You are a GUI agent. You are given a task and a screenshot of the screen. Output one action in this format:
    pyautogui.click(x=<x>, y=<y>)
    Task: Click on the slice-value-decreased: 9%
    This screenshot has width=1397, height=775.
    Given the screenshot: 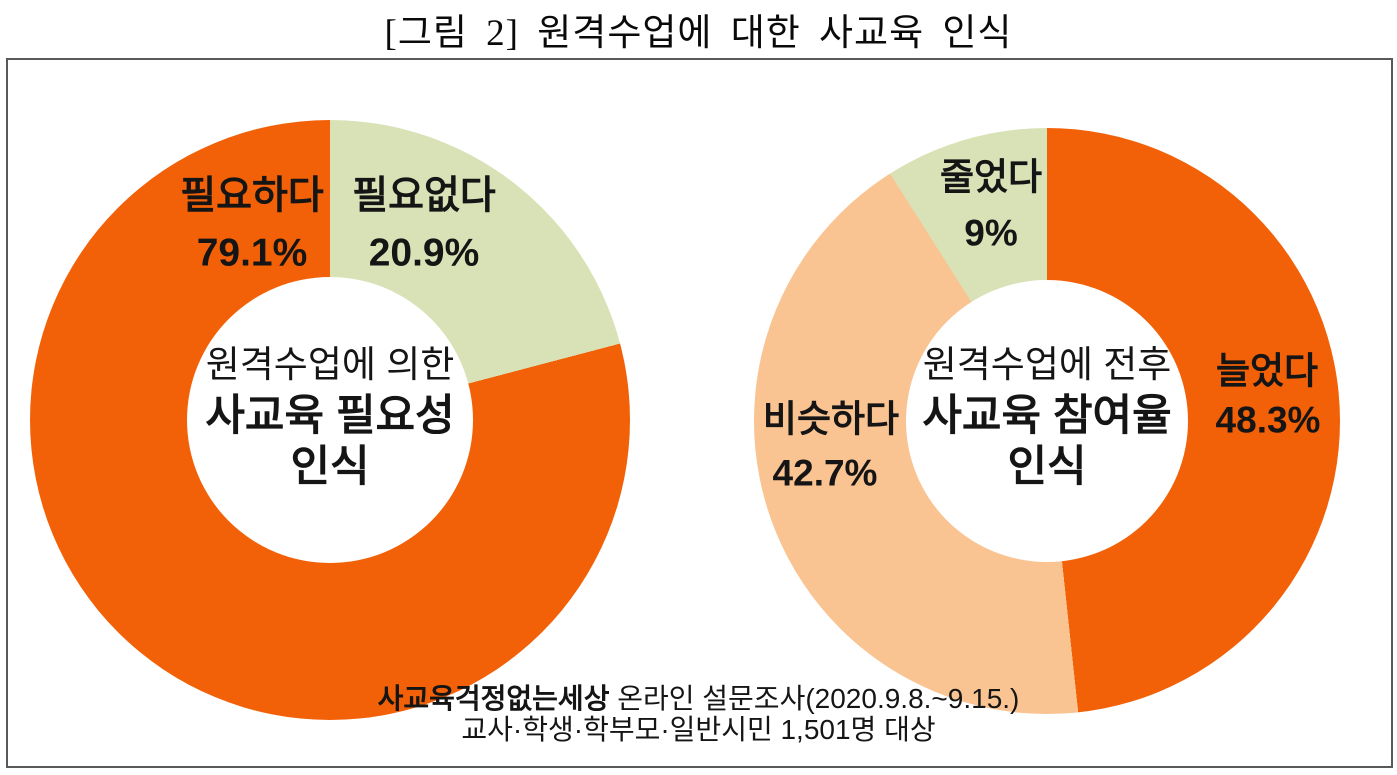 What is the action you would take?
    pyautogui.click(x=991, y=233)
    